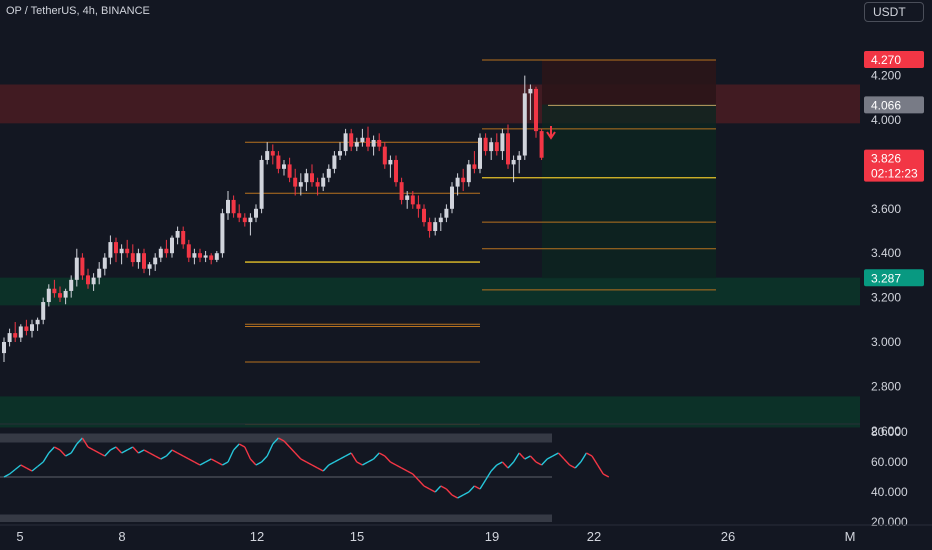 The width and height of the screenshot is (932, 550). I want to click on rsi-oversold-band, so click(276, 518).